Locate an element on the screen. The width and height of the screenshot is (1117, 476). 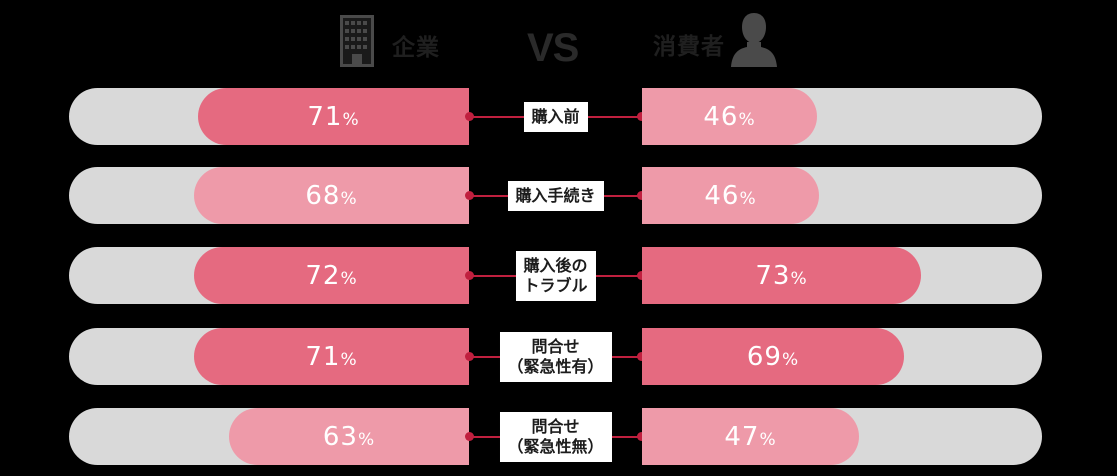
consumer-bar: 73% is located at coordinates (781, 275).